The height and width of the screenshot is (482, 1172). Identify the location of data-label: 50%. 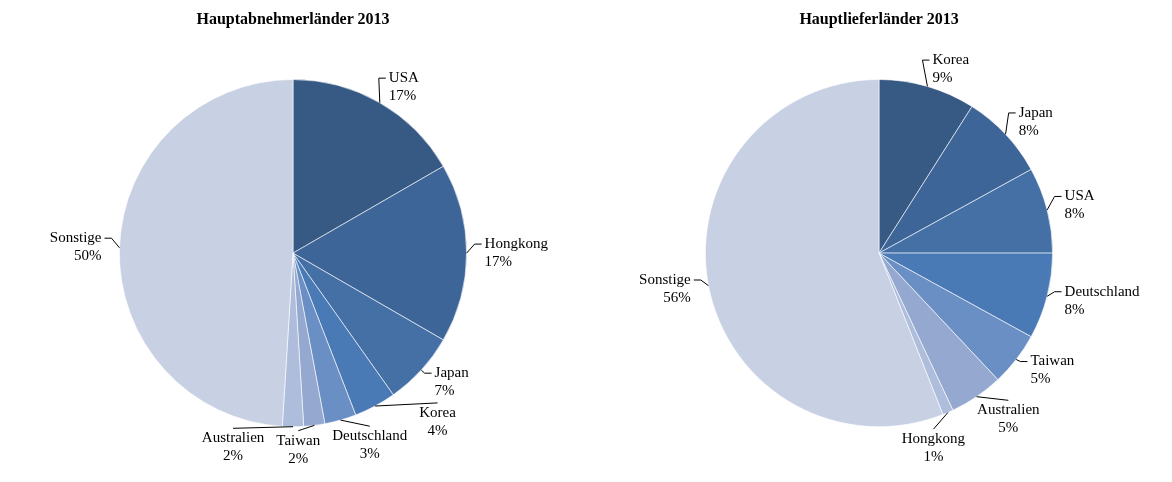
(87, 255).